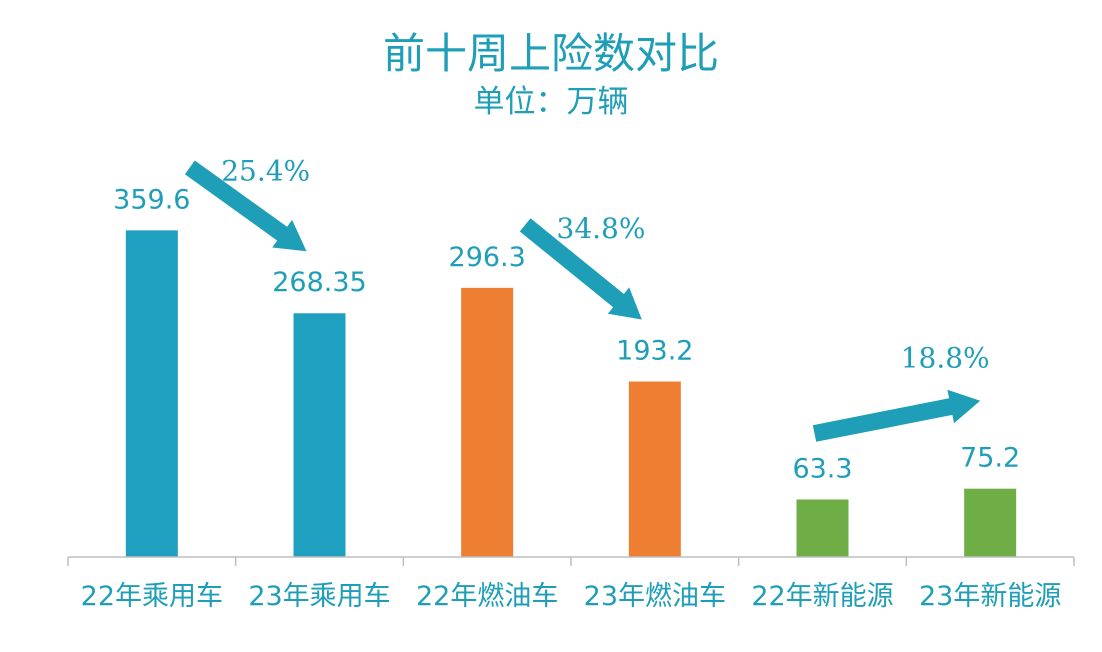  I want to click on change-label-1: 25.4%, so click(265, 170).